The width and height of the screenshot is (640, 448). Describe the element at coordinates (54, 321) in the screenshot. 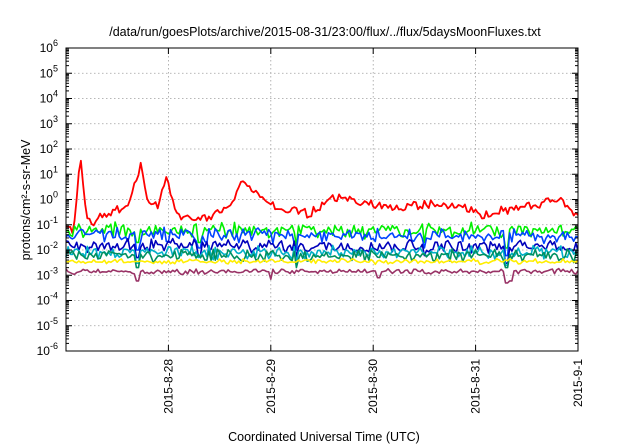

I see `y-tick-label-exponent: -5` at that location.